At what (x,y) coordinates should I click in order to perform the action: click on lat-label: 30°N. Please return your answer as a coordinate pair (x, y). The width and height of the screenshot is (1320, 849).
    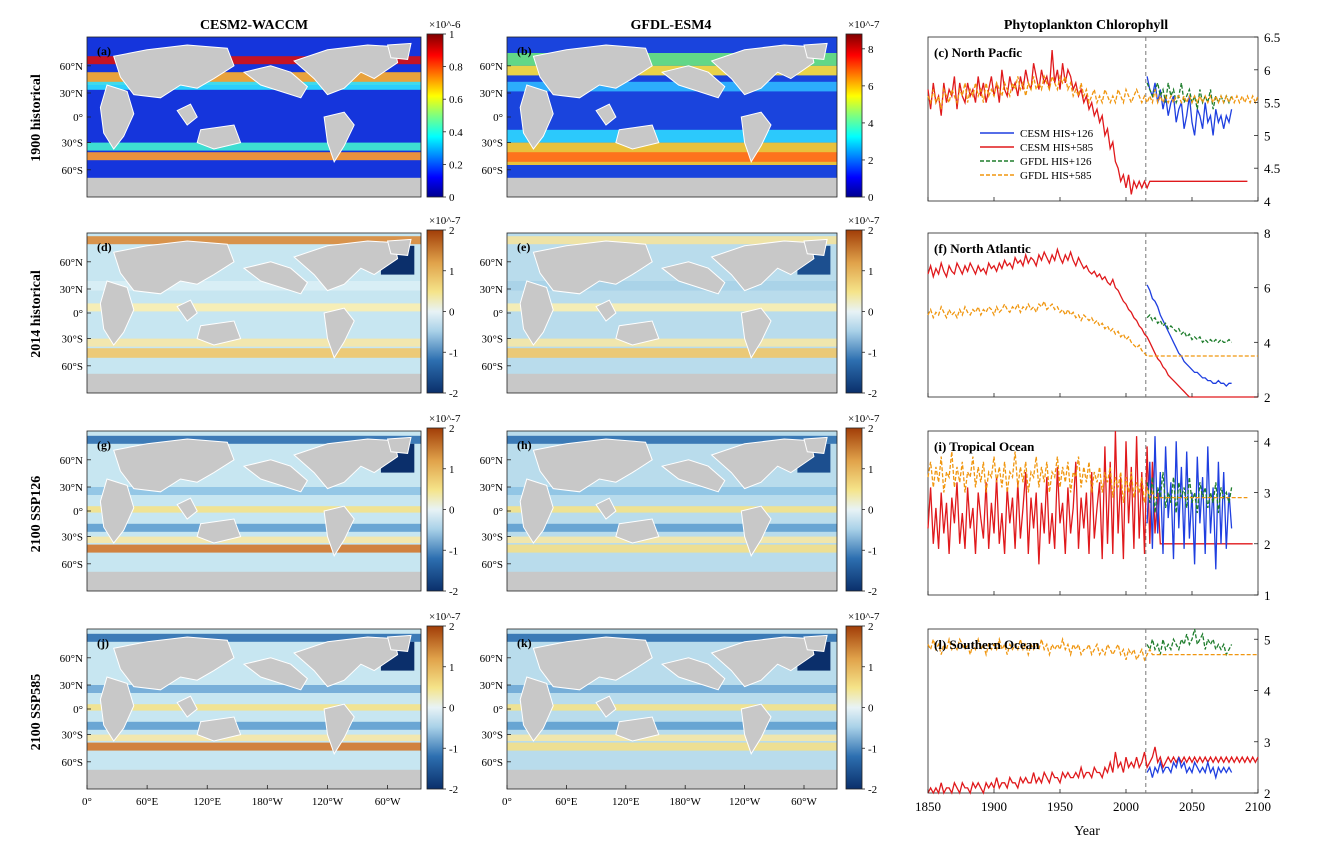
    Looking at the image, I should click on (71, 488).